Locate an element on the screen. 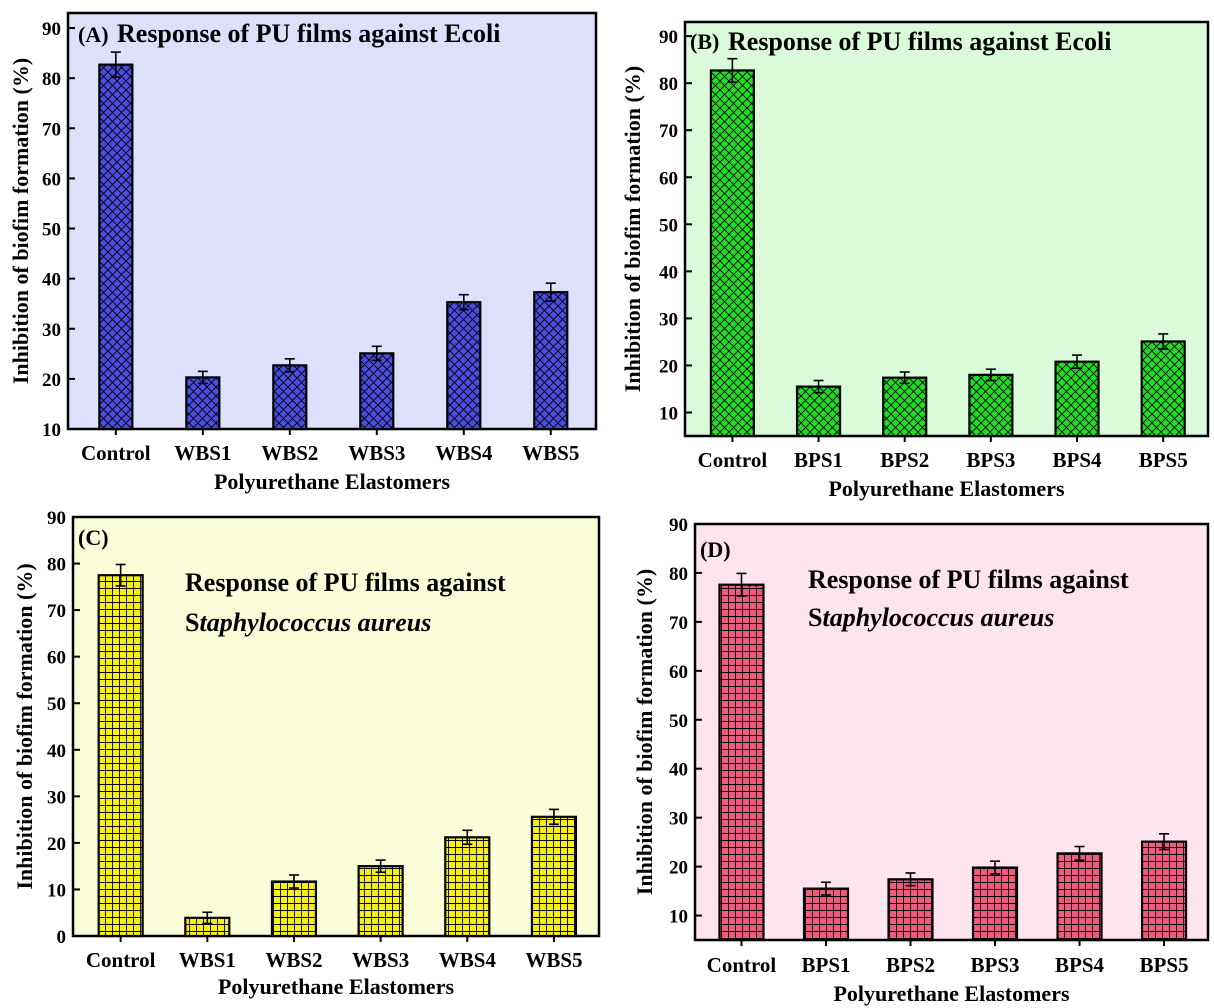 The width and height of the screenshot is (1214, 1008). bar-wbs3 is located at coordinates (377, 391).